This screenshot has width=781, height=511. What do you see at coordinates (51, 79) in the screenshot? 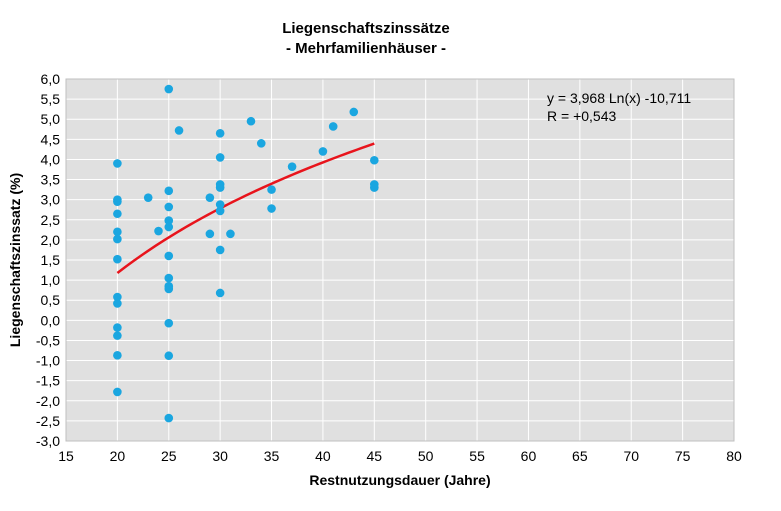
I see `y-tick-label: 6,0` at bounding box center [51, 79].